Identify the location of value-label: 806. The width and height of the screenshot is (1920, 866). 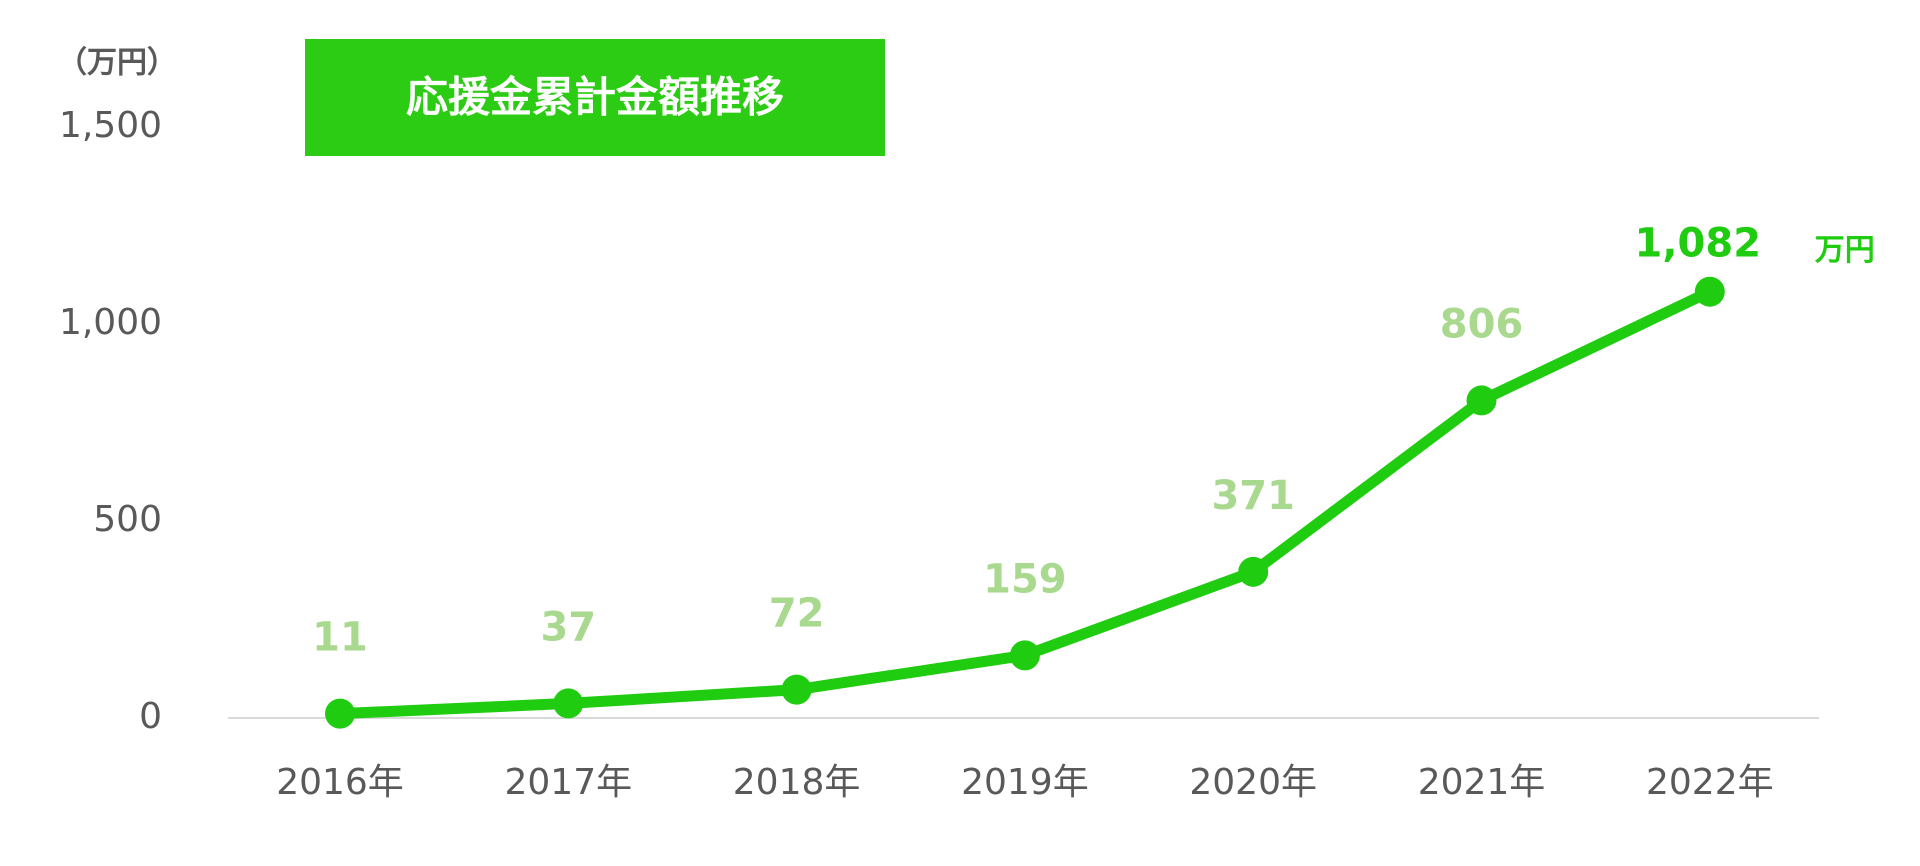
(1482, 324).